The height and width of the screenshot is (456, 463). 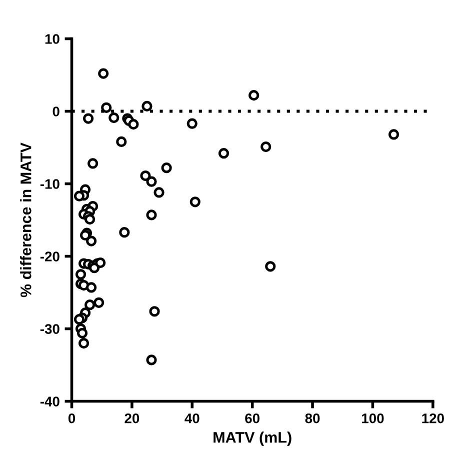 I want to click on y-tick-label: 0, so click(x=56, y=111).